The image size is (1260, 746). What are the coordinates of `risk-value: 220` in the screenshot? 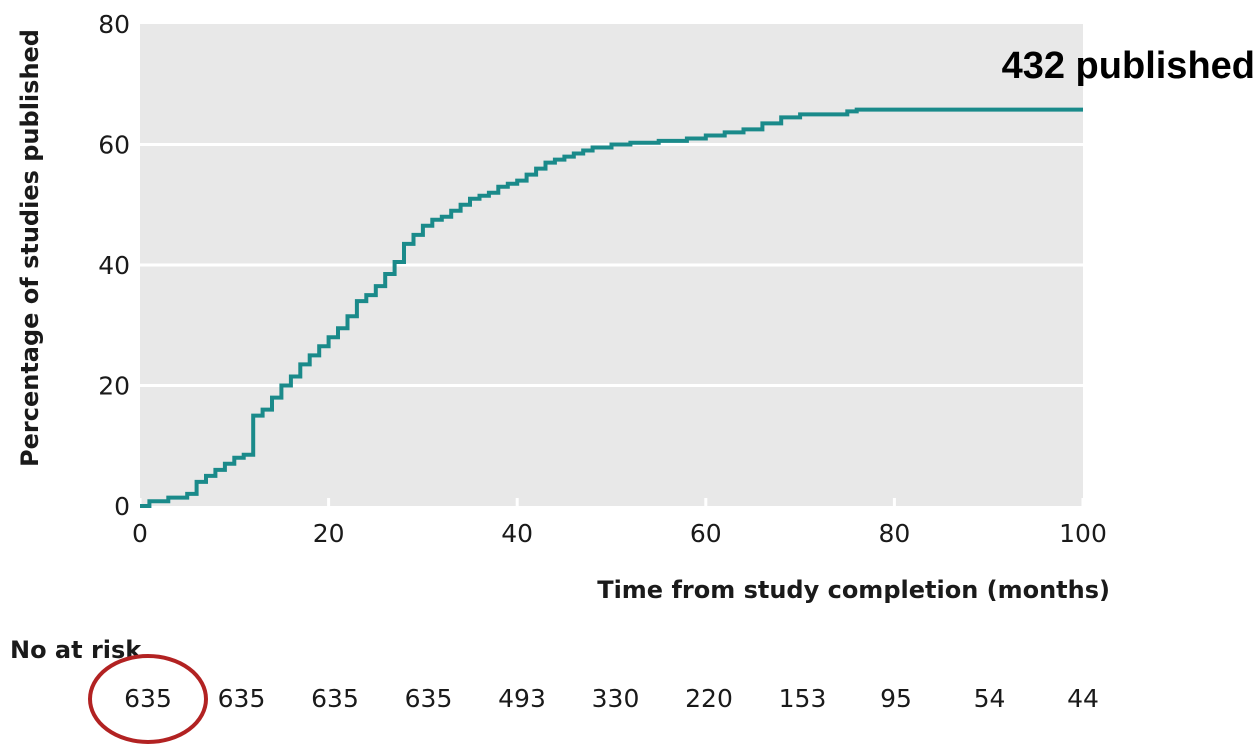 It's located at (709, 698).